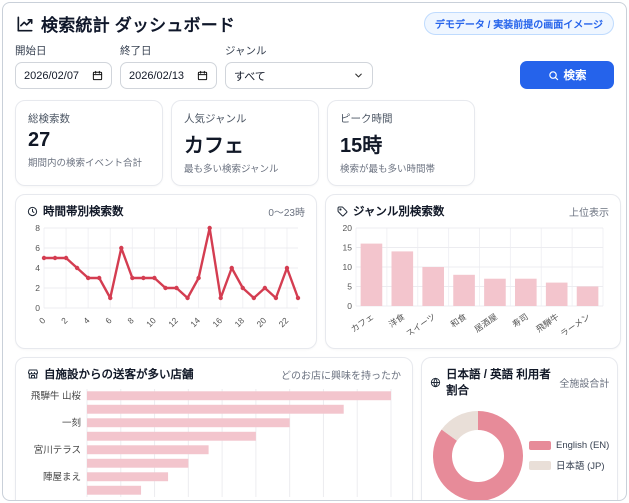 This screenshot has width=629, height=503. I want to click on stat-card-popular-genre: 人気ジャンル カフェ 最も多い検索ジャンル, so click(245, 143).